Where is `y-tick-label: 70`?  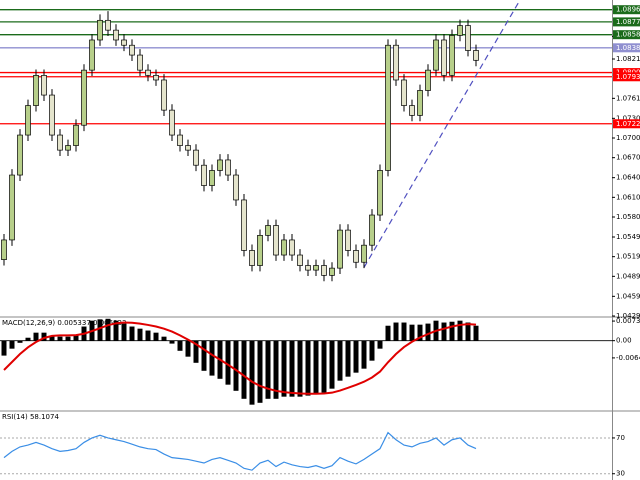 y-tick-label: 70 is located at coordinates (620, 438).